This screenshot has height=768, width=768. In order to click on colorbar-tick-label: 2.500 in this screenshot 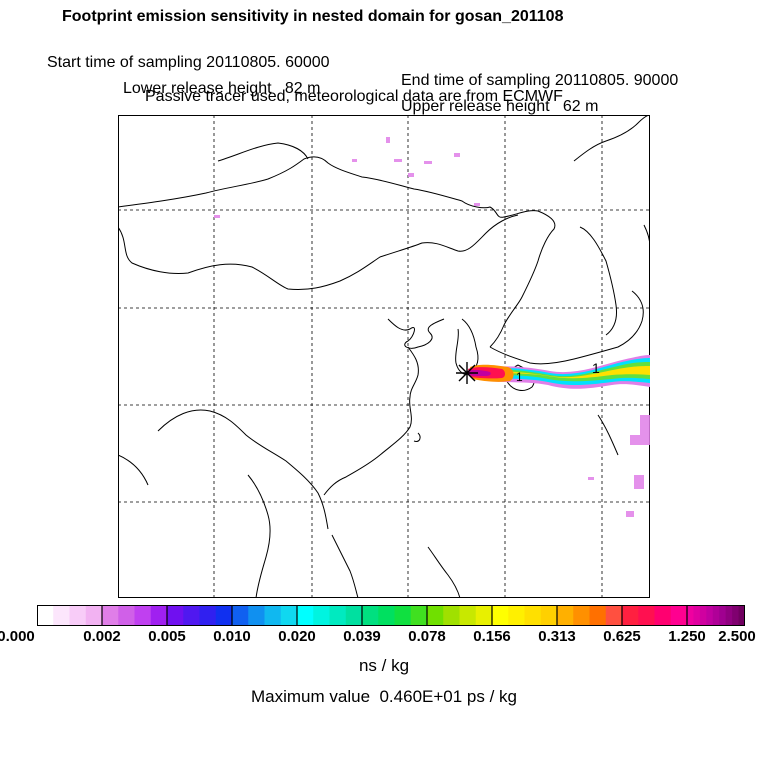, I will do `click(737, 636)`.